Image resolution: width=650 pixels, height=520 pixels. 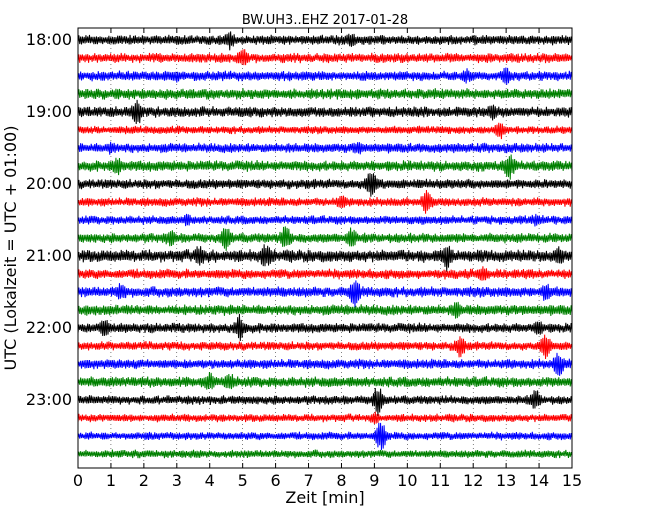 What do you see at coordinates (572, 480) in the screenshot?
I see `x-tick-label: 15` at bounding box center [572, 480].